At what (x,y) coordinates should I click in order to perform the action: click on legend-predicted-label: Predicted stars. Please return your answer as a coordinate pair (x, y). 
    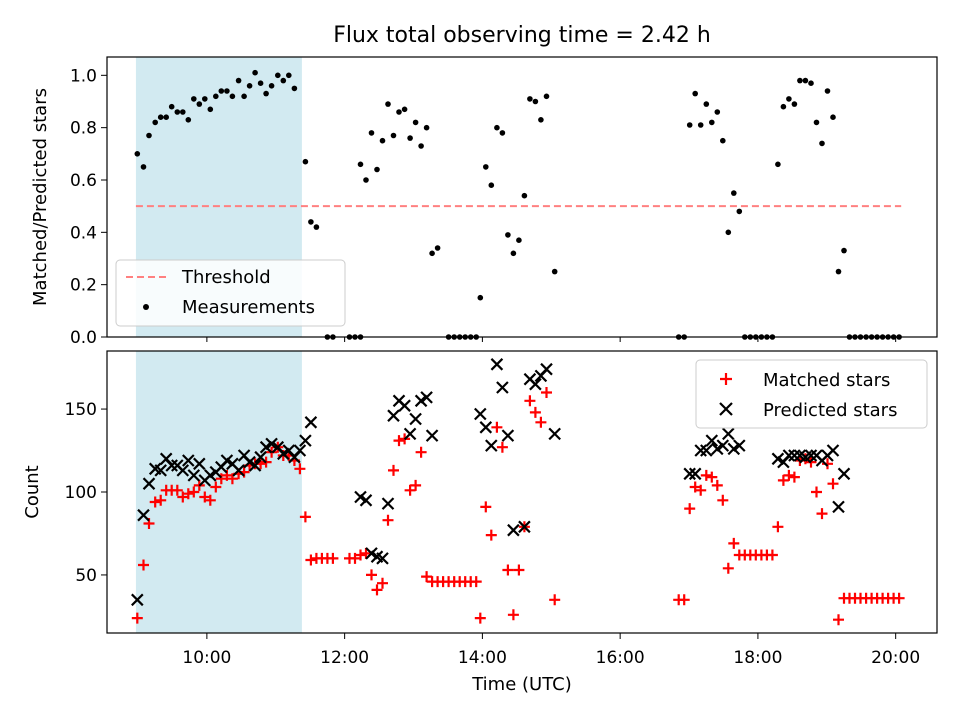
    Looking at the image, I should click on (830, 410).